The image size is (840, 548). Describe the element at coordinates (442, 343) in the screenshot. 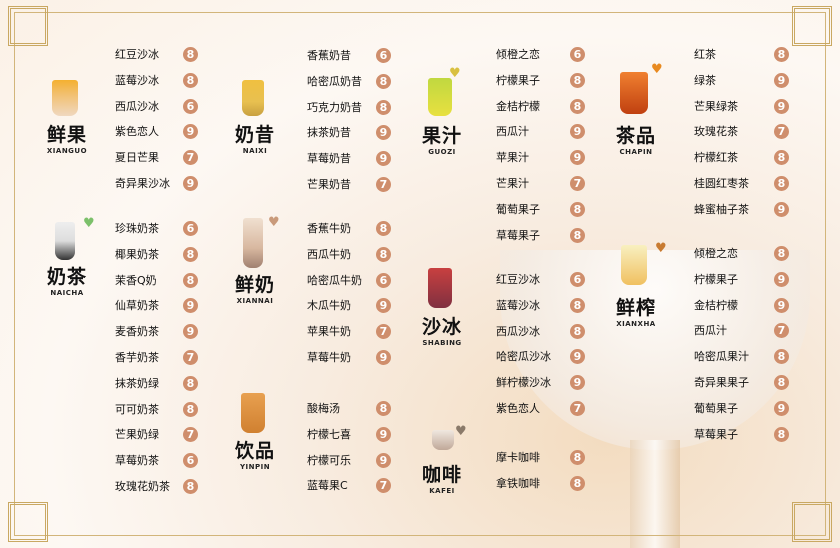

I see `category-subtitle: SHABING` at that location.